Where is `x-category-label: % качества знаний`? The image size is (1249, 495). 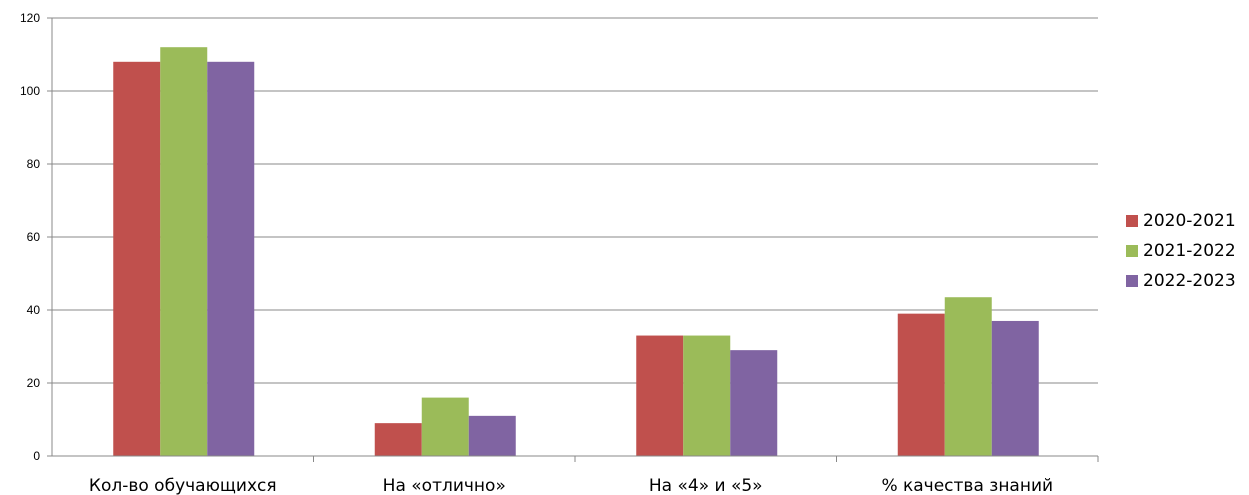 x-category-label: % качества знаний is located at coordinates (967, 485).